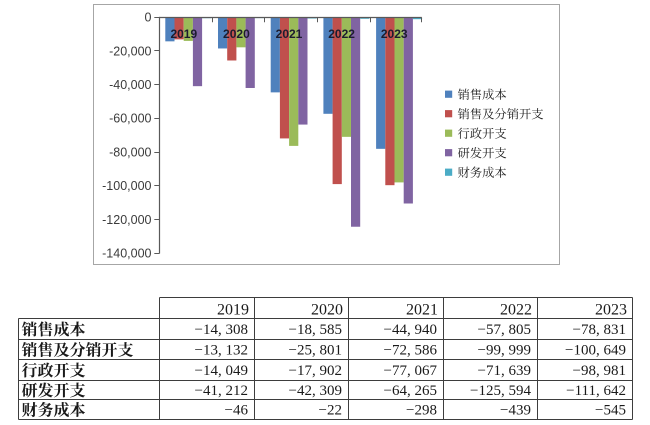 This screenshot has height=425, width=650. Describe the element at coordinates (126, 254) in the screenshot. I see `svg-text: -140,000` at that location.